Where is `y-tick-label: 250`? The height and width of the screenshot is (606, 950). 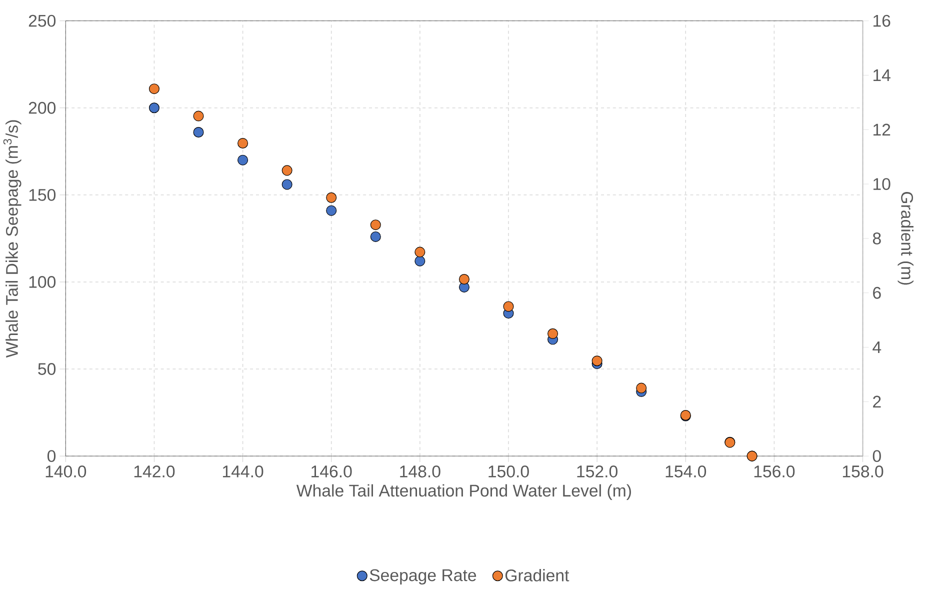
y-tick-label: 250 is located at coordinates (42, 20).